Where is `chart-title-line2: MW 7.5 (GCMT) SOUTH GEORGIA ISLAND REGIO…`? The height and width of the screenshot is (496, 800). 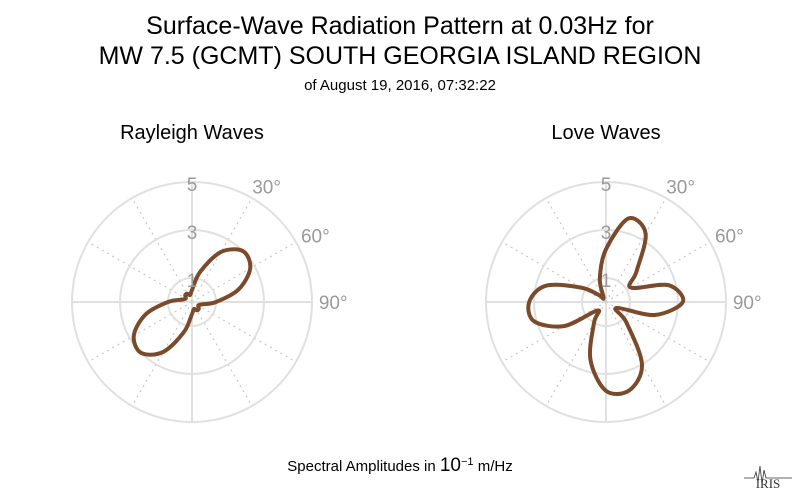 chart-title-line2: MW 7.5 (GCMT) SOUTH GEORGIA ISLAND REGIO… is located at coordinates (400, 56).